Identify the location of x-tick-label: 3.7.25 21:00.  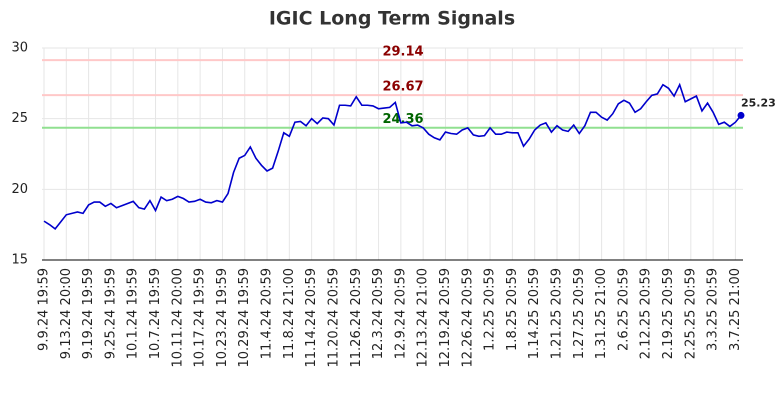
(735, 309).